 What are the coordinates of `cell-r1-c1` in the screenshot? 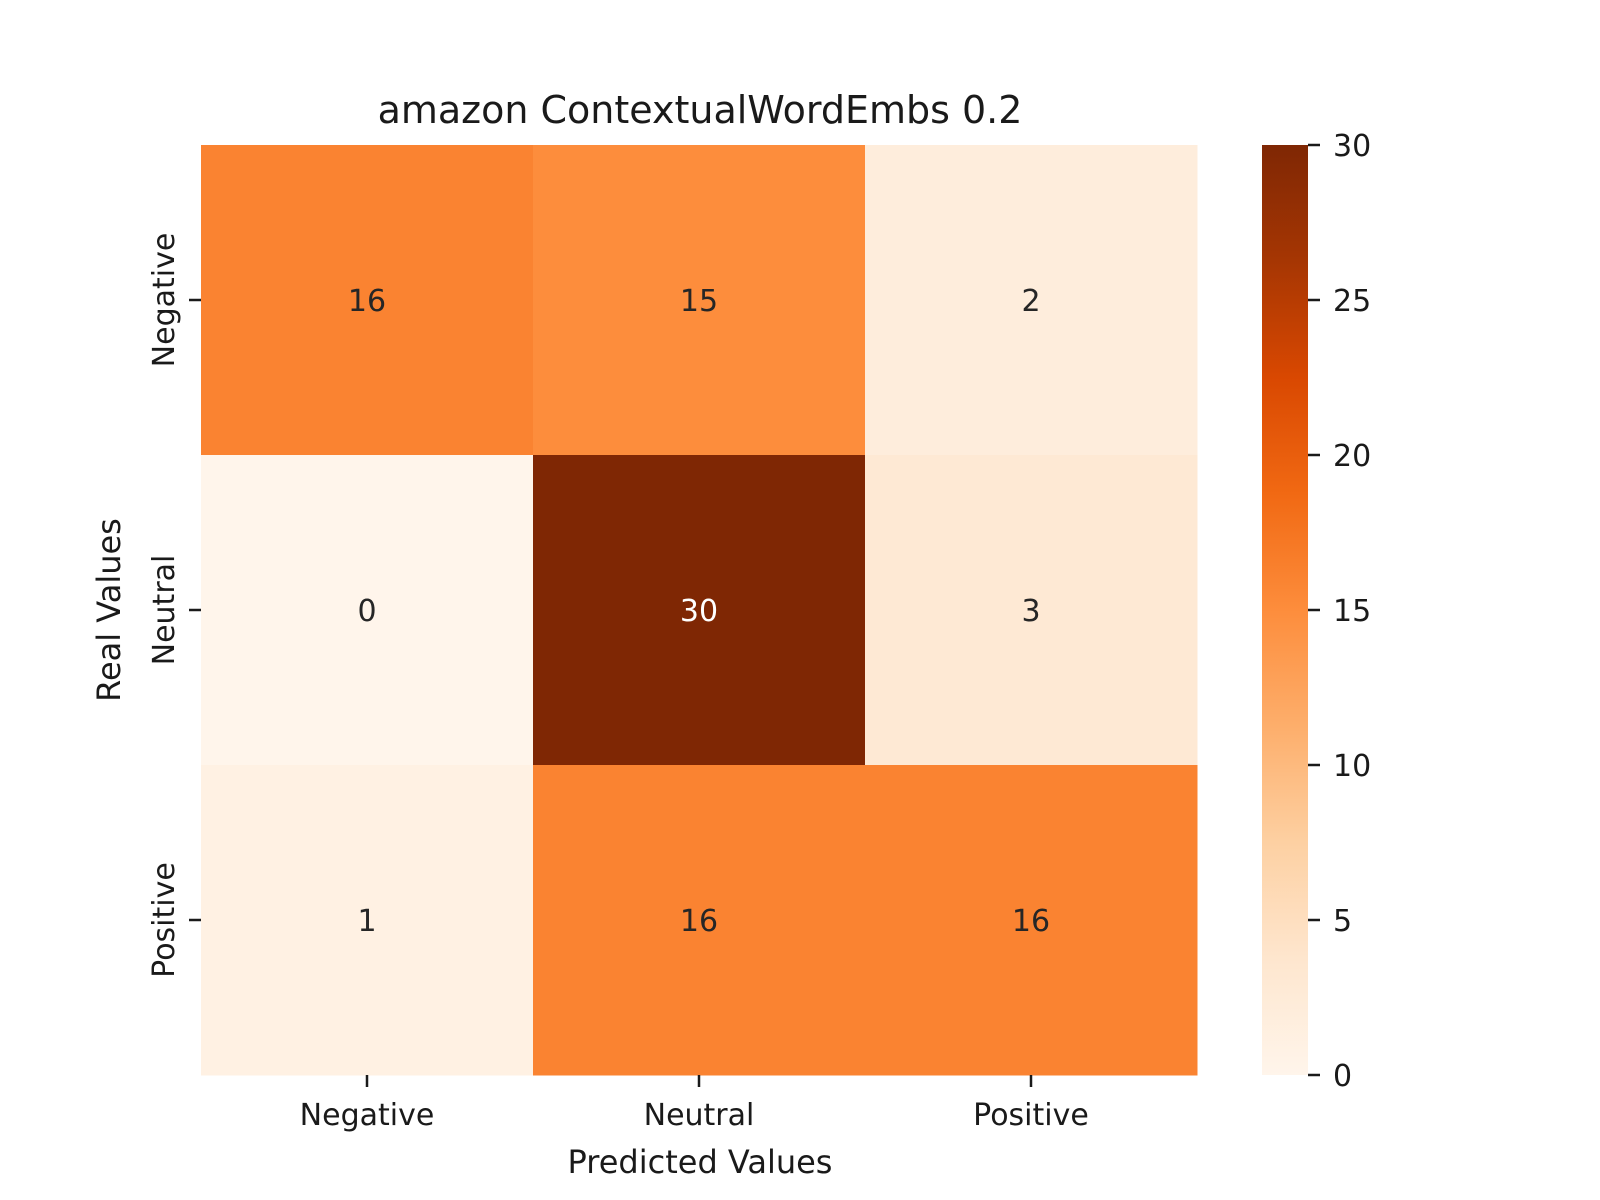 It's located at (699, 610).